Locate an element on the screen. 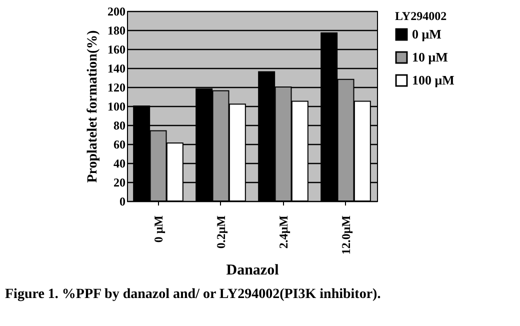 The image size is (520, 326). y-tick-label: 180 is located at coordinates (117, 31).